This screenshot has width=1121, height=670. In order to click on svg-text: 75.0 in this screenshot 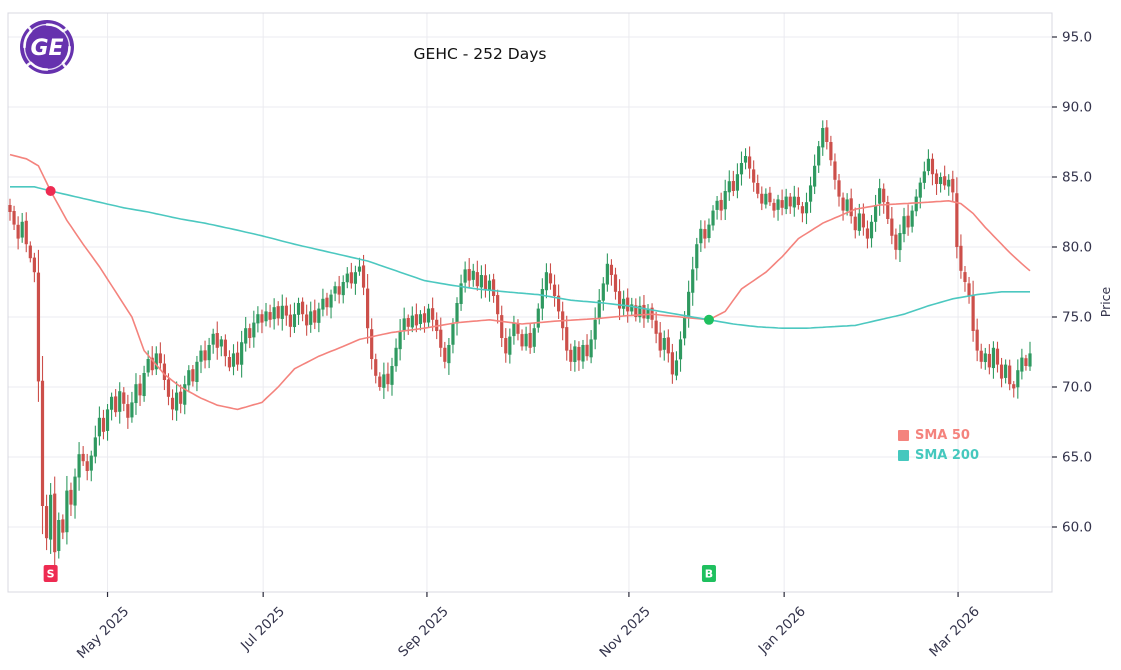, I will do `click(1077, 318)`.